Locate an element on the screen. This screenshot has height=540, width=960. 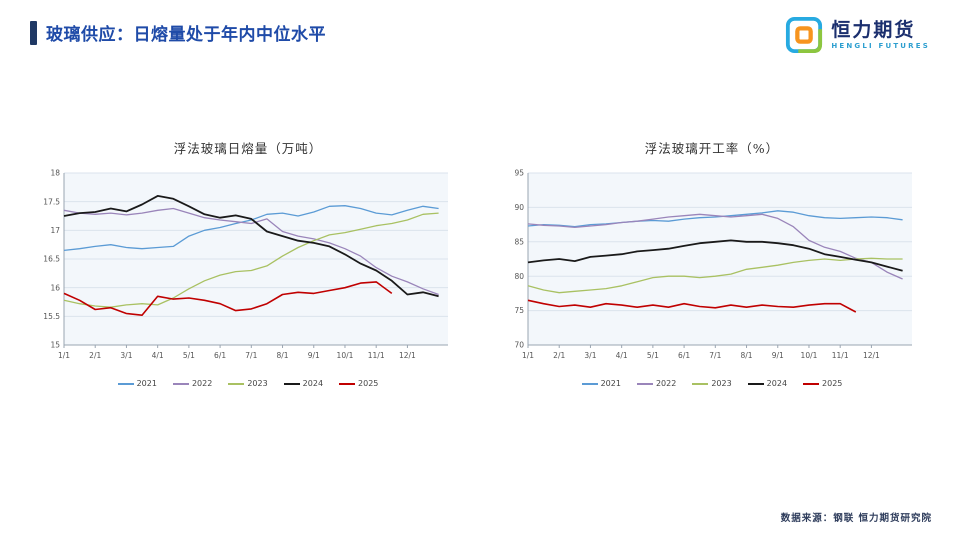
logo-name-en: HENGLI FUTURES is located at coordinates (880, 45).